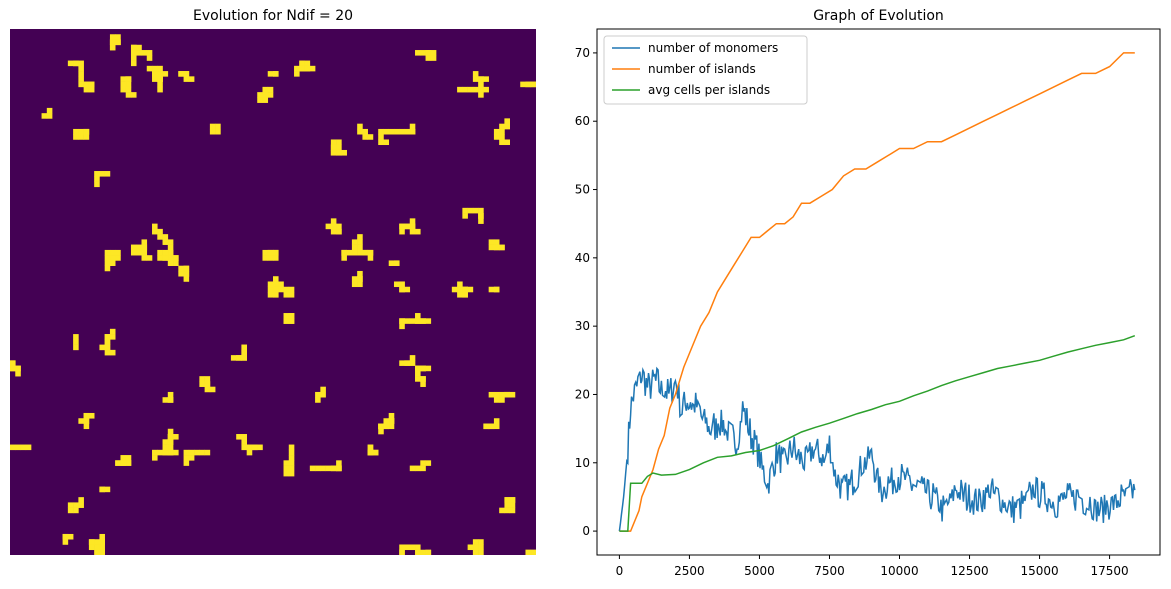 Image resolution: width=1171 pixels, height=589 pixels. What do you see at coordinates (582, 394) in the screenshot?
I see `y-tick-label: 20` at bounding box center [582, 394].